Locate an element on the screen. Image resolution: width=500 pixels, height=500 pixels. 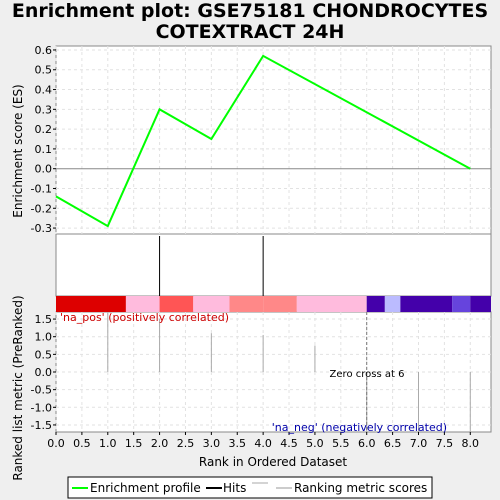
xtick-label-10: 5.0 is located at coordinates (315, 443).